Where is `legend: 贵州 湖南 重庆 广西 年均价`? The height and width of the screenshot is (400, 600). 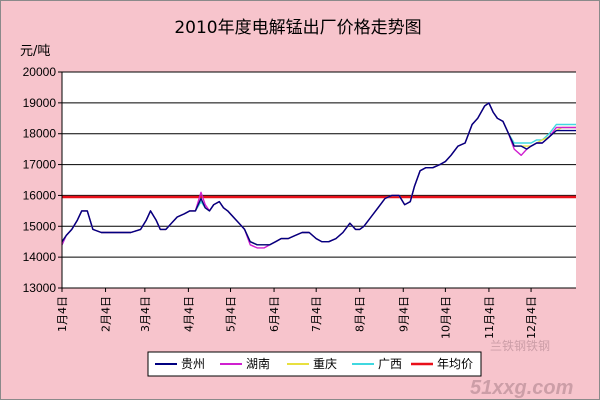 legend: 贵州 湖南 重庆 广西 年均价 is located at coordinates (314, 364).